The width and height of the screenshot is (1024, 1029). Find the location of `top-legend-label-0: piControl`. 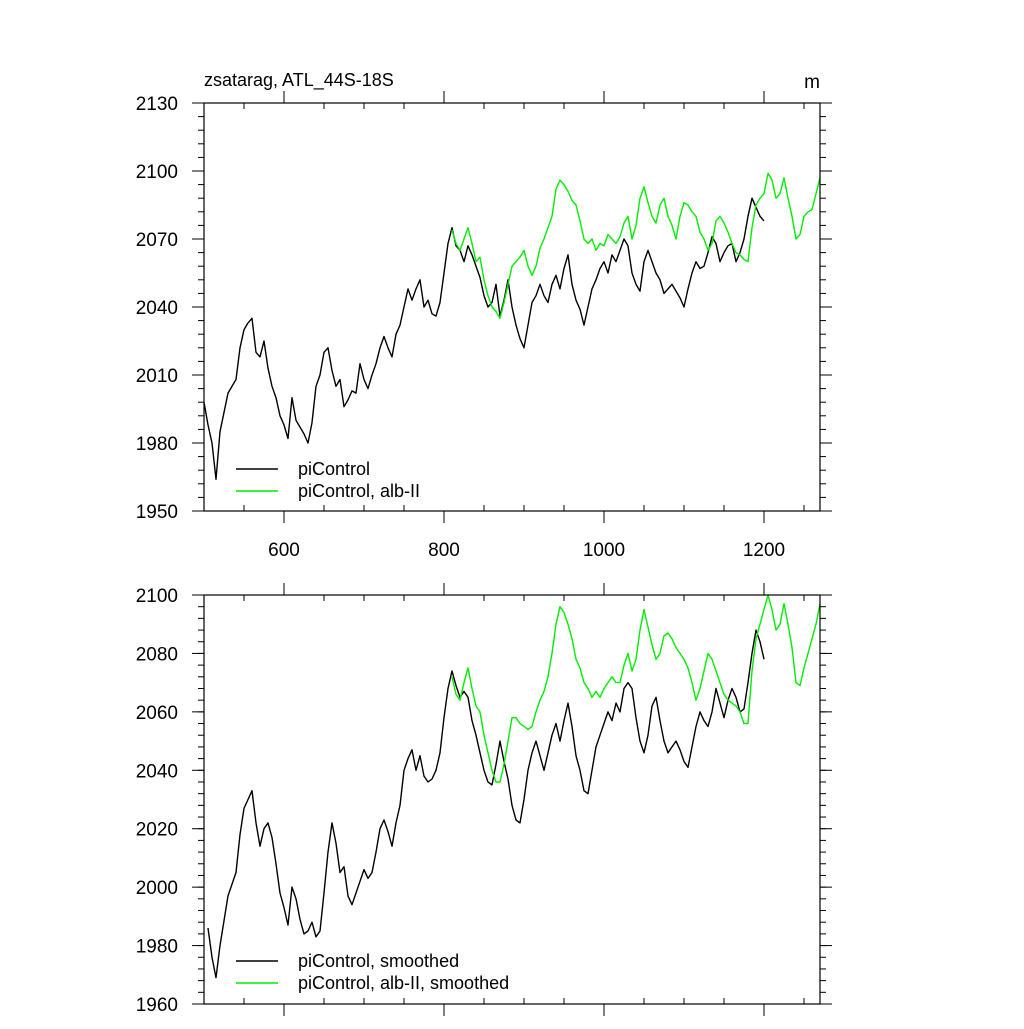

top-legend-label-0: piControl is located at coordinates (334, 469).